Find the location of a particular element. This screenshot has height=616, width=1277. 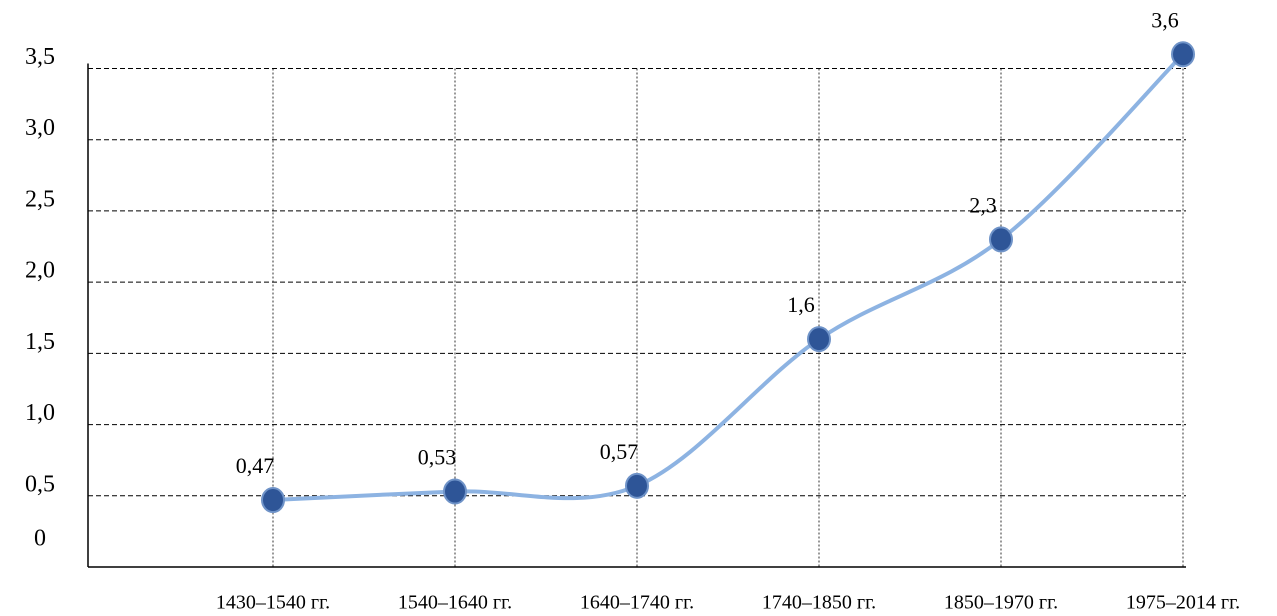

y-tick-label: 3,5 is located at coordinates (40, 57).